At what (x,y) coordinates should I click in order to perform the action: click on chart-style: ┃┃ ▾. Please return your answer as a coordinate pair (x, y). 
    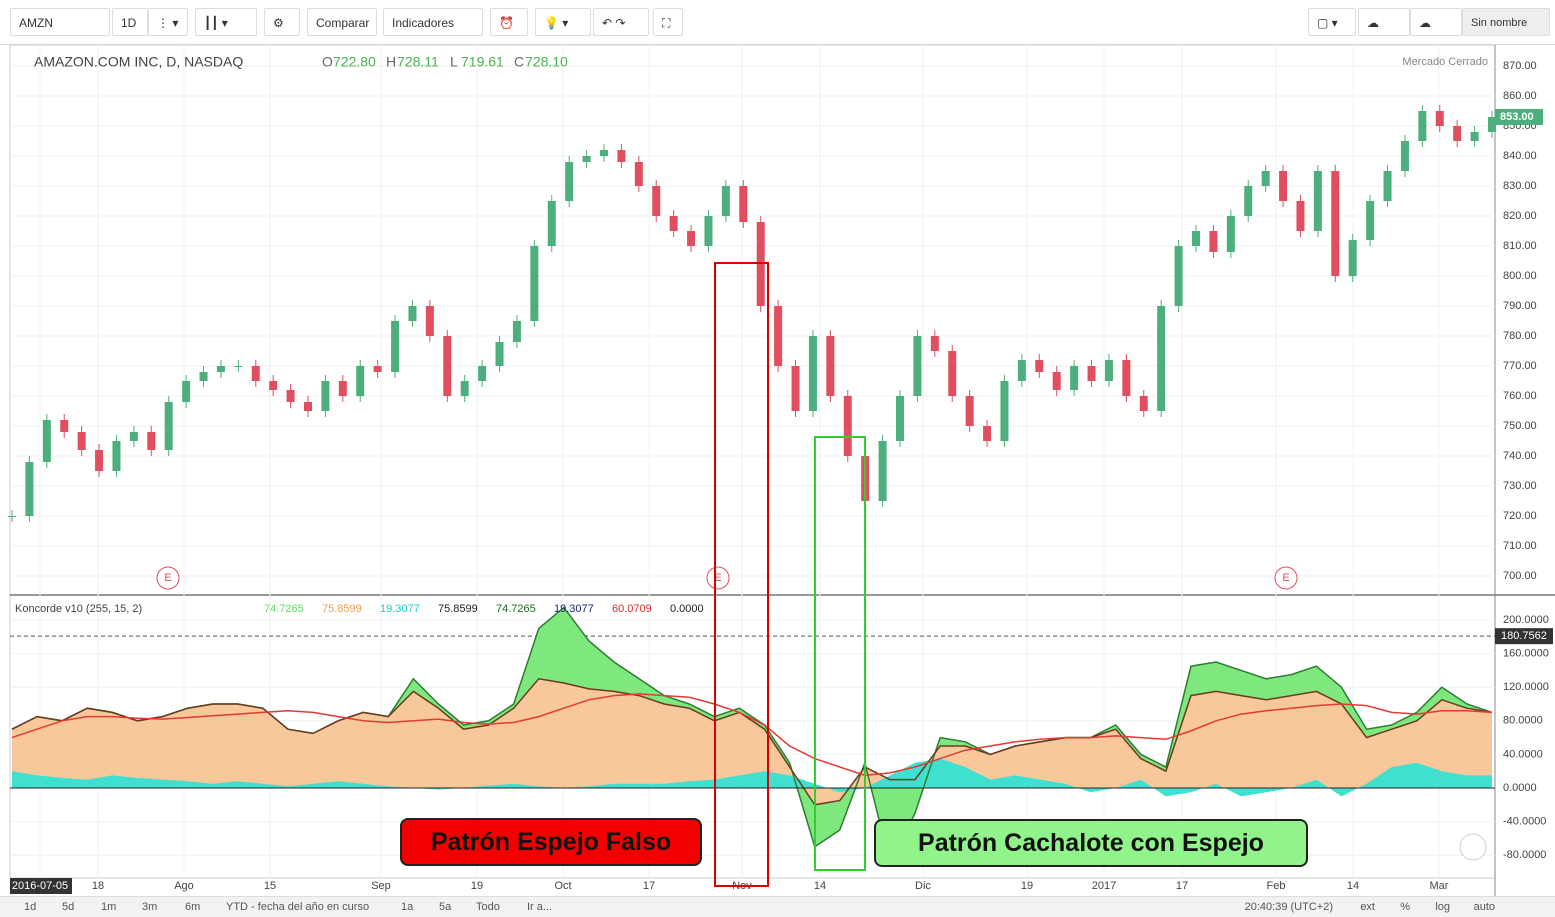
    Looking at the image, I should click on (226, 22).